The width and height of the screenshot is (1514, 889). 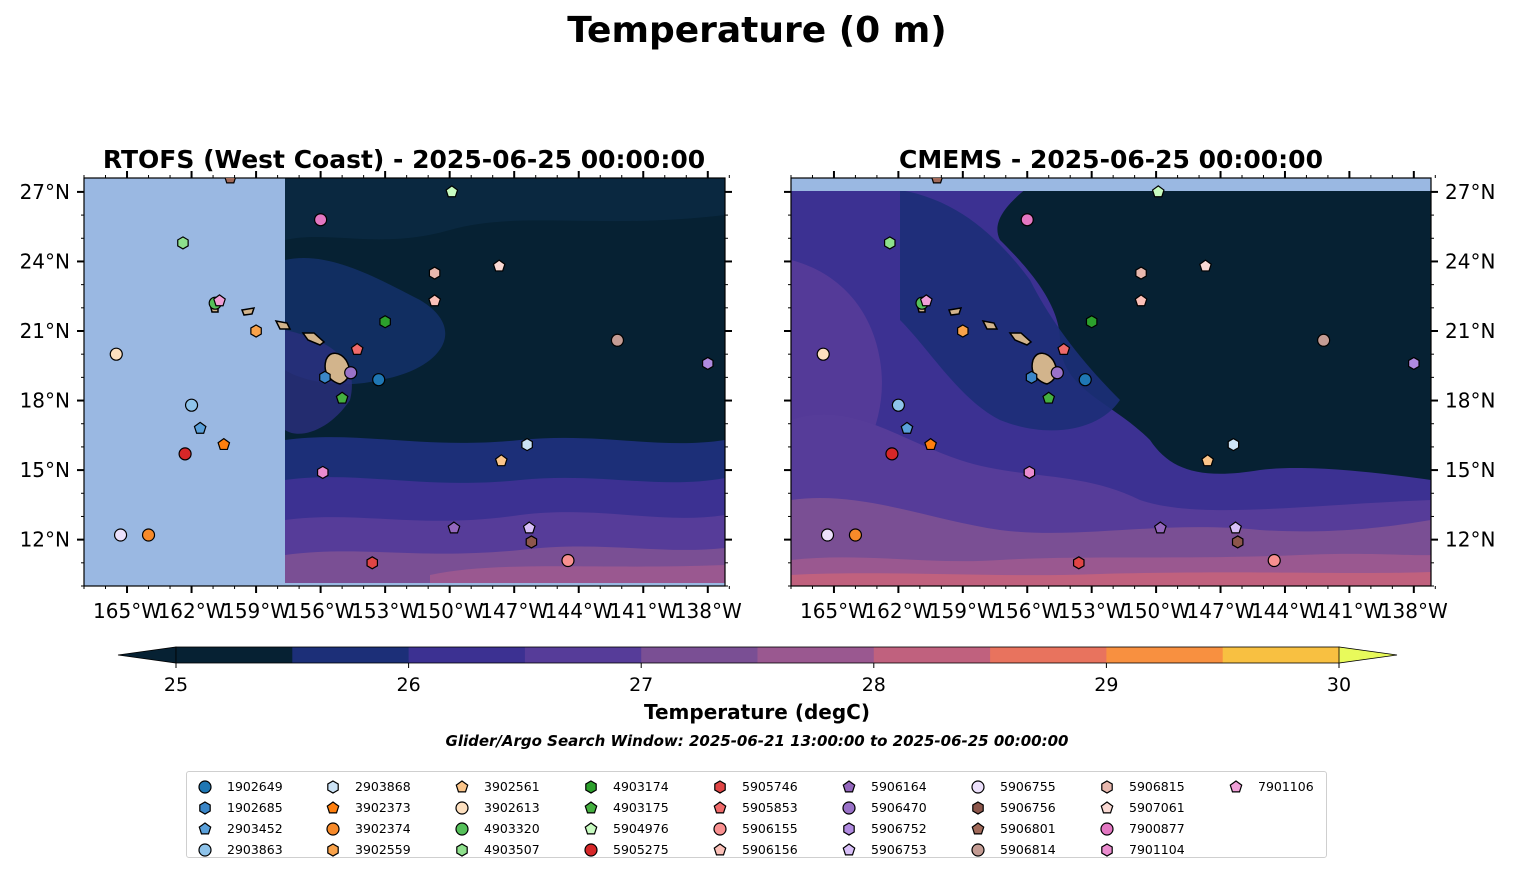 I want to click on legend-item: 2903452, so click(x=235, y=828).